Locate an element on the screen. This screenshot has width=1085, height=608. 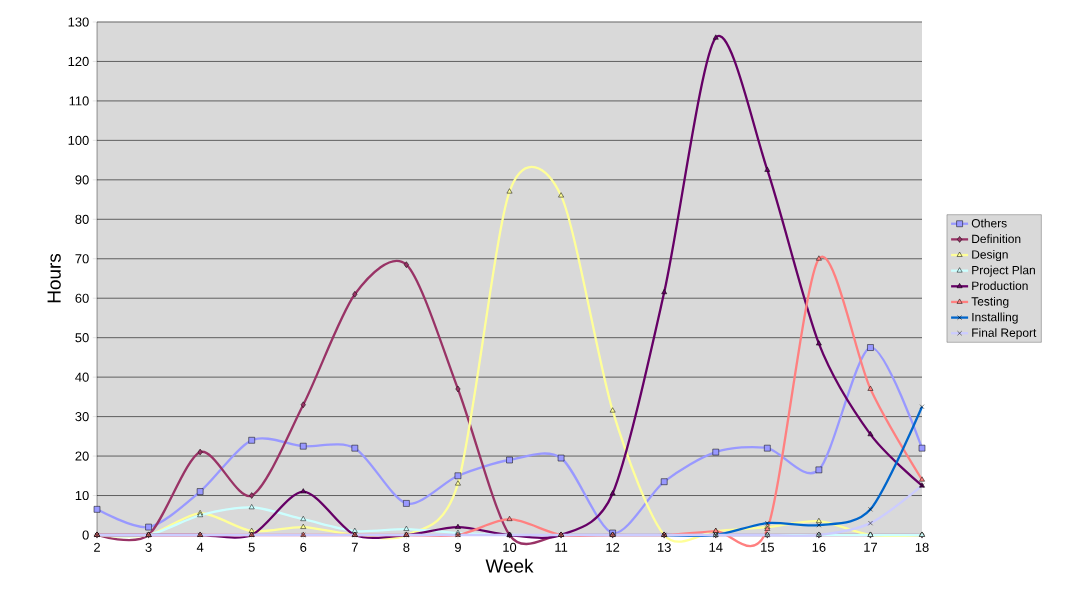
legend-label: Others is located at coordinates (989, 223).